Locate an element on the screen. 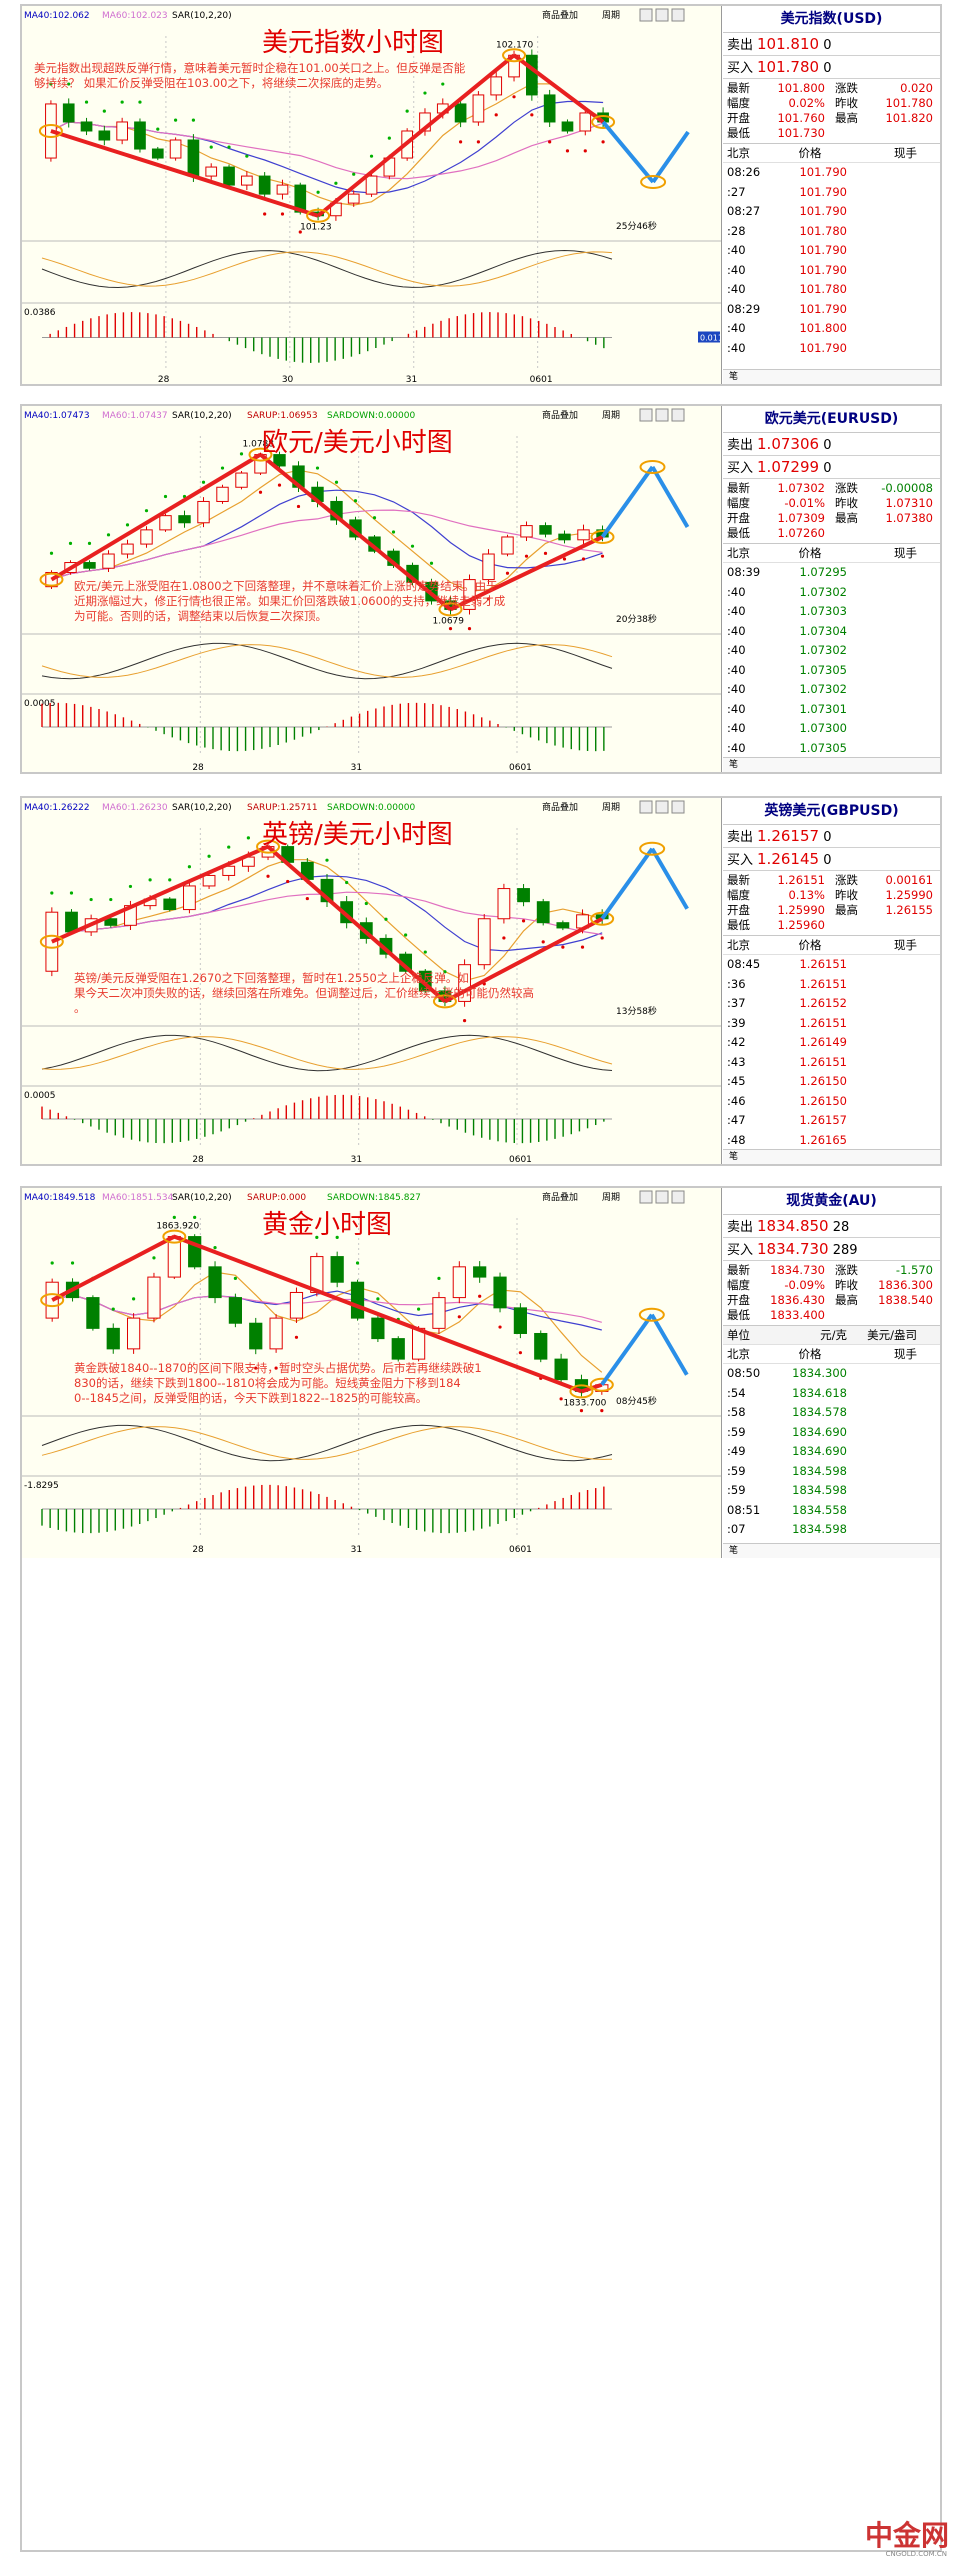  buy-price: 101.780 is located at coordinates (788, 67).